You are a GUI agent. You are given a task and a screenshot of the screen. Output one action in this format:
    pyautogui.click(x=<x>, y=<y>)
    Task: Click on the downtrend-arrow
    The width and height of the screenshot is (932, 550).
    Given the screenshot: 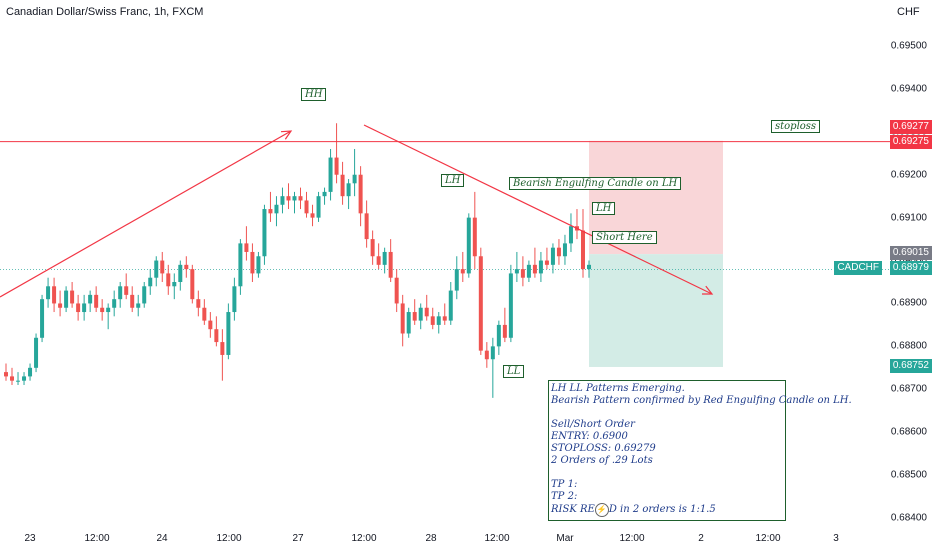 What is the action you would take?
    pyautogui.click(x=538, y=209)
    